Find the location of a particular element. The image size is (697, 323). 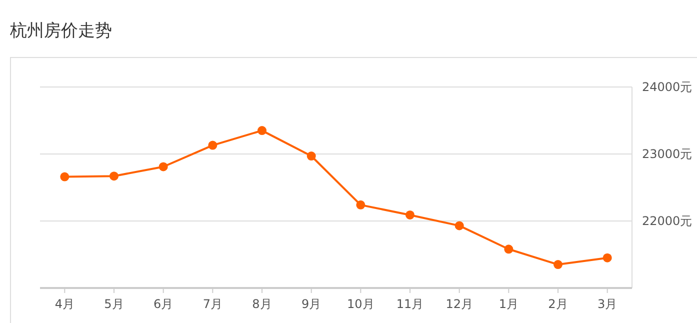

x-tick-label: 5月 is located at coordinates (114, 304).